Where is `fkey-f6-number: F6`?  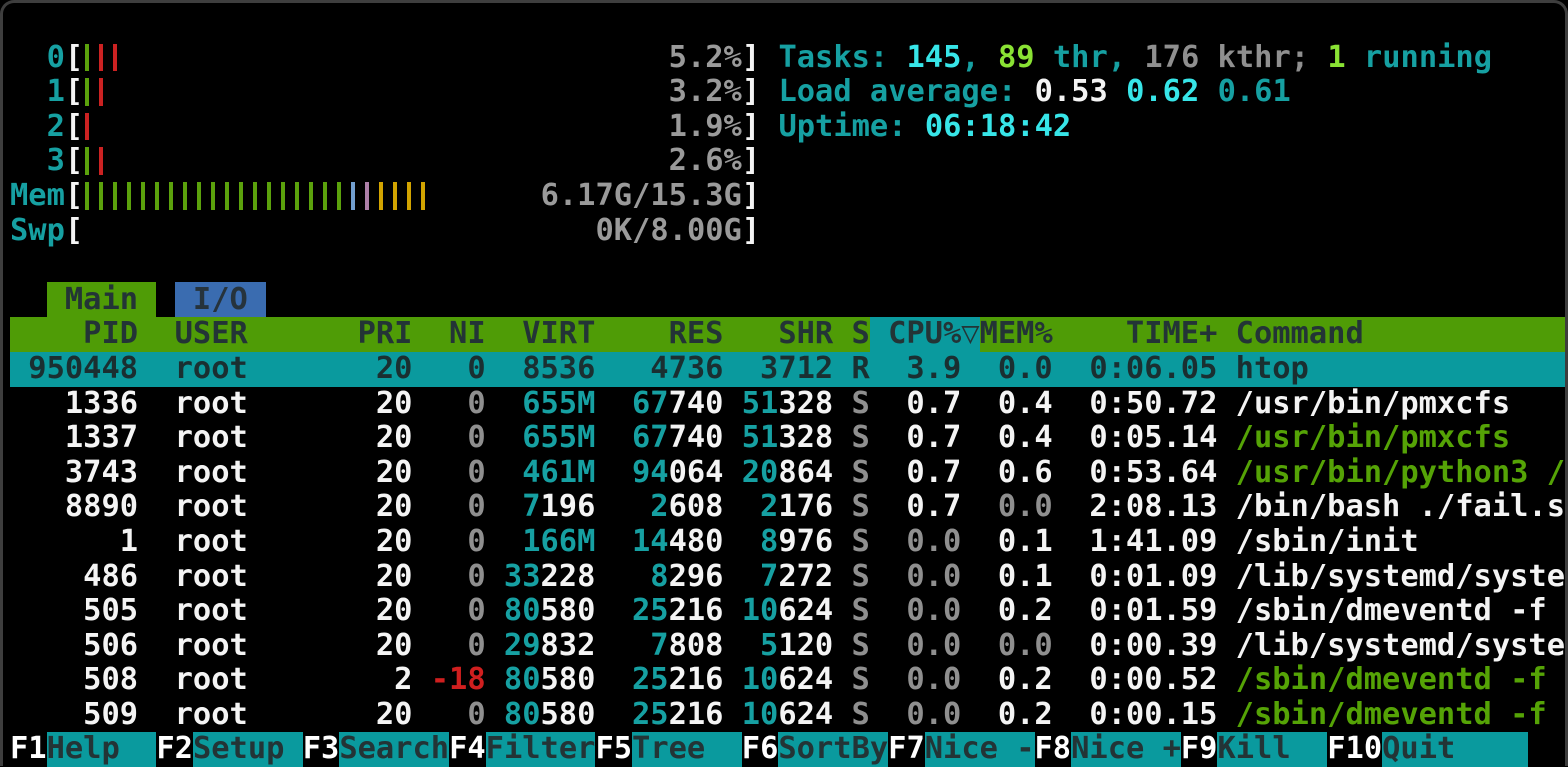 fkey-f6-number: F6 is located at coordinates (760, 749).